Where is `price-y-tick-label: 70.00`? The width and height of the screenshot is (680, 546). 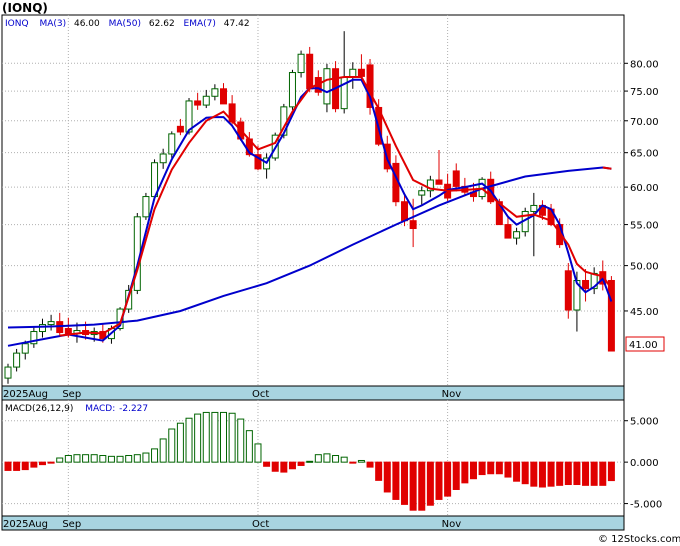 price-y-tick-label: 70.00 is located at coordinates (644, 122).